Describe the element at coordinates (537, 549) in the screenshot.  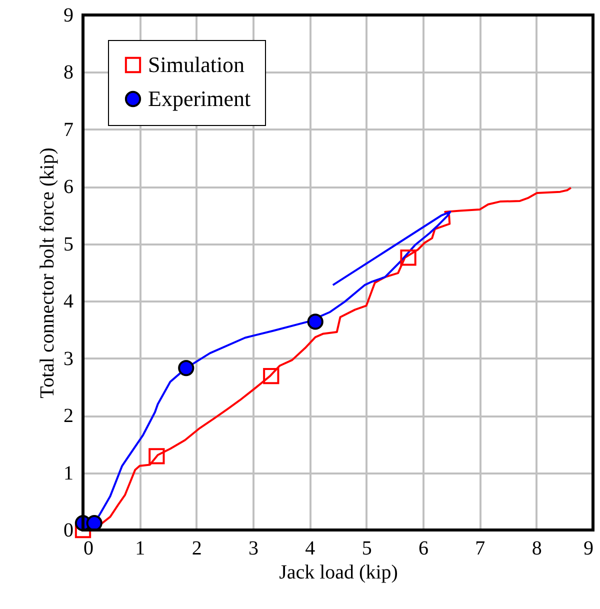
I see `x-tick-label: 8` at that location.